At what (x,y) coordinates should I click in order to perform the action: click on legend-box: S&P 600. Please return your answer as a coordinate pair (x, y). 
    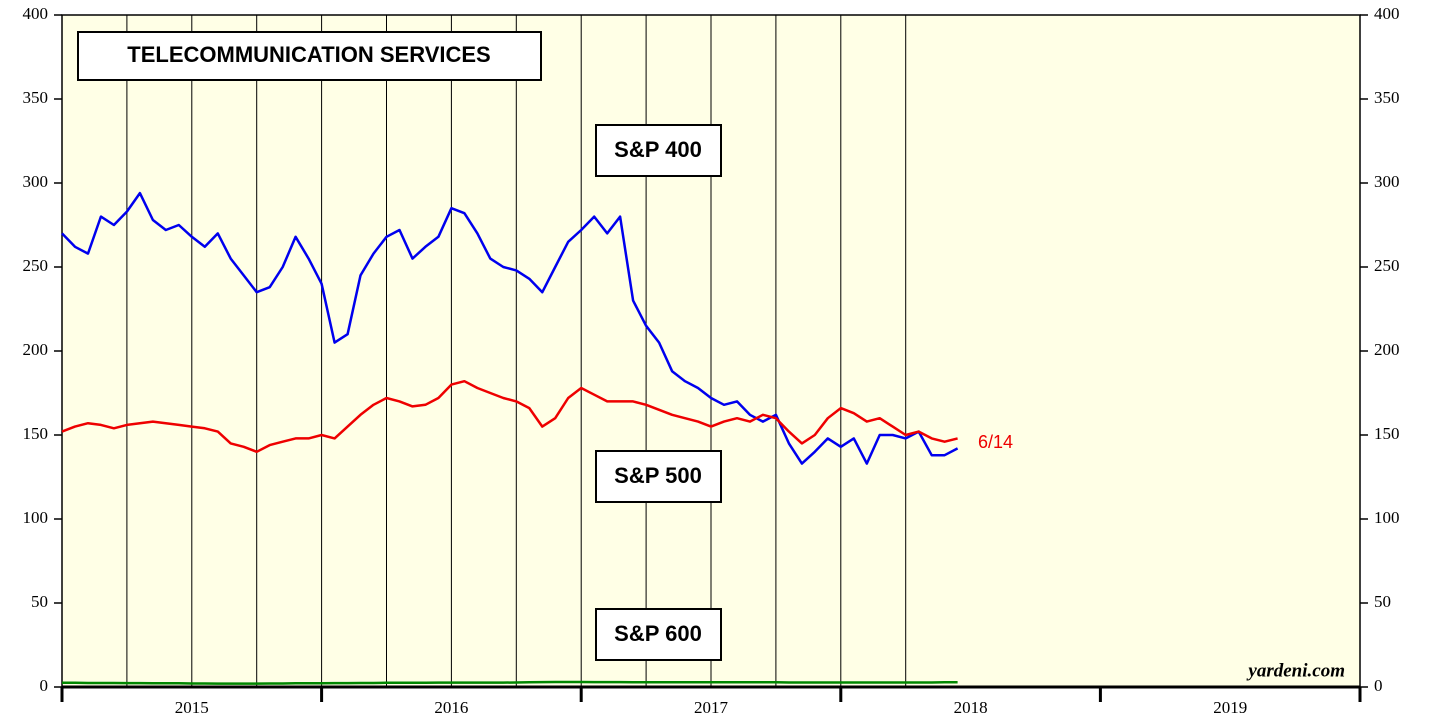
    Looking at the image, I should click on (658, 634).